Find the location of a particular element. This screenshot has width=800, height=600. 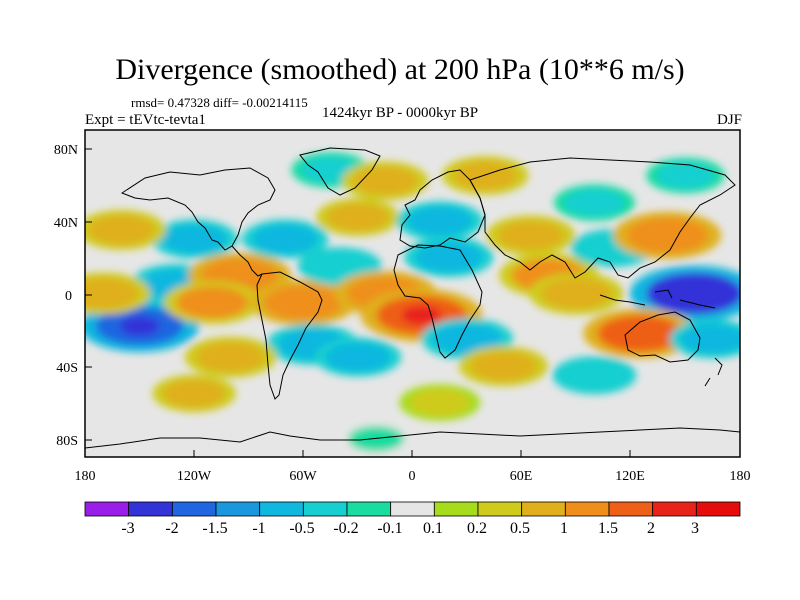

lon-tick-label: 0 is located at coordinates (412, 476).